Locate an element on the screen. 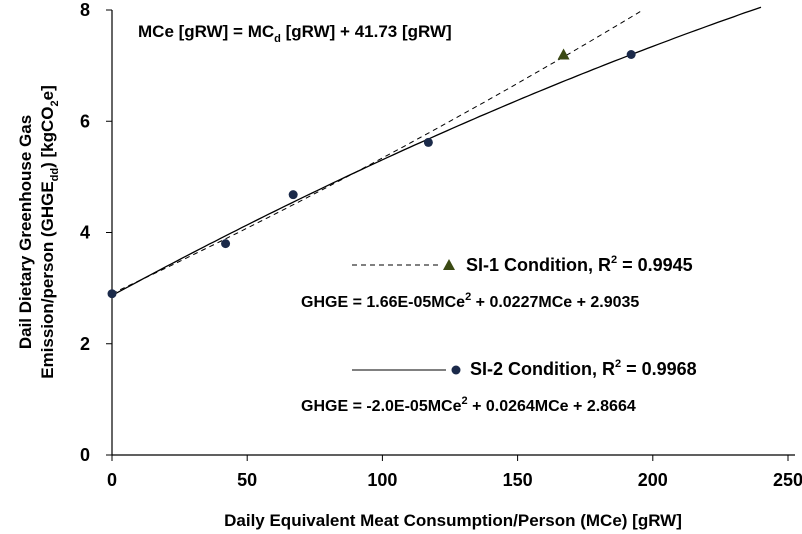  x-tick-label: 50 is located at coordinates (247, 480).